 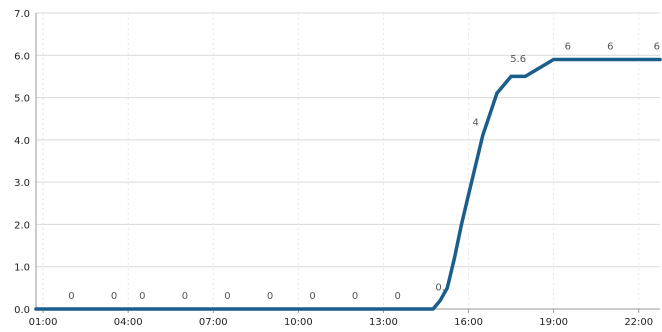 What do you see at coordinates (22, 99) in the screenshot?
I see `y-tick-label: 5.0` at bounding box center [22, 99].